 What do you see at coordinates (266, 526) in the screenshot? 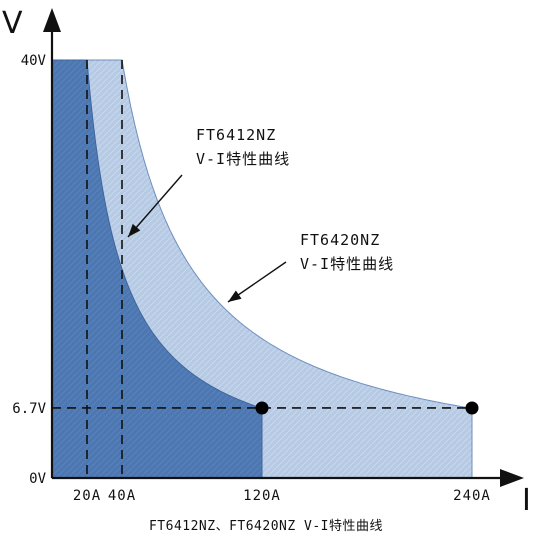
I see `chart-caption: FT6412NZ、FT6420NZ V-I特性曲线` at bounding box center [266, 526].